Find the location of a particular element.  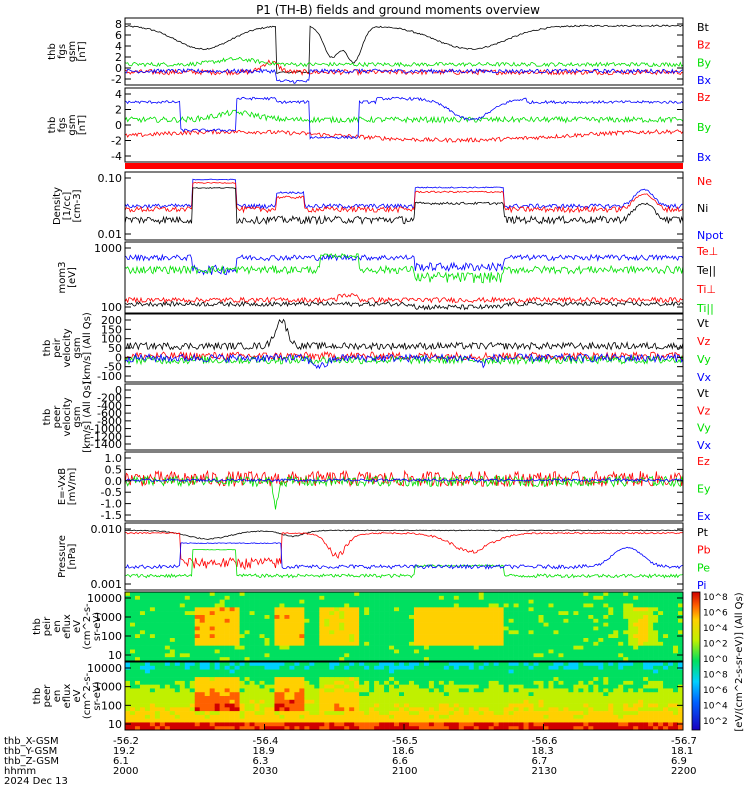

separator-band is located at coordinates (404, 166).